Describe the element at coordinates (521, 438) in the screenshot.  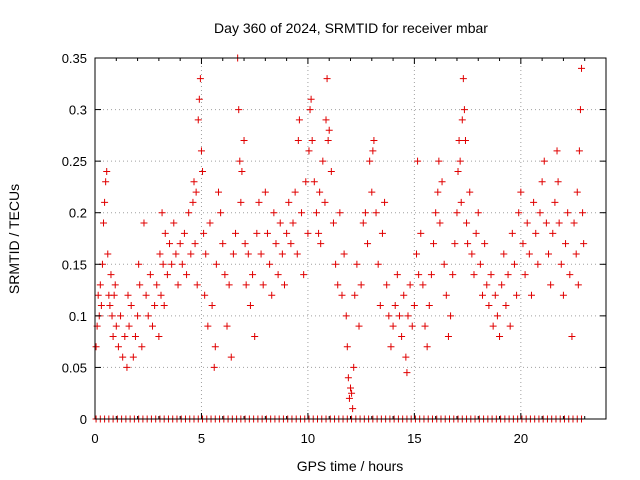
I see `x-tick-label: 20` at that location.